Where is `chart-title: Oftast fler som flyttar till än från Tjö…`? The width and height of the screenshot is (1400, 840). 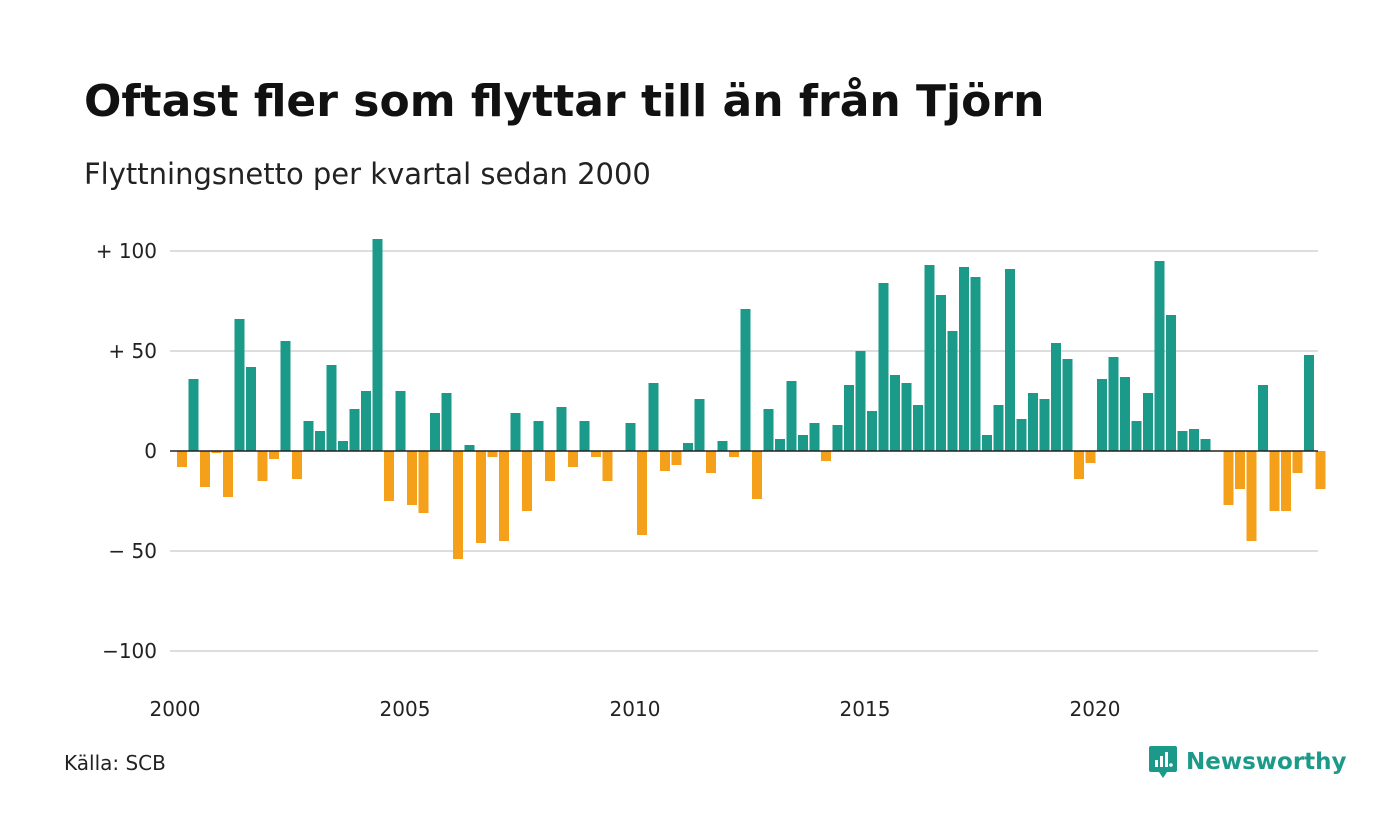 chart-title: Oftast fler som flyttar till än från Tjö… is located at coordinates (564, 101).